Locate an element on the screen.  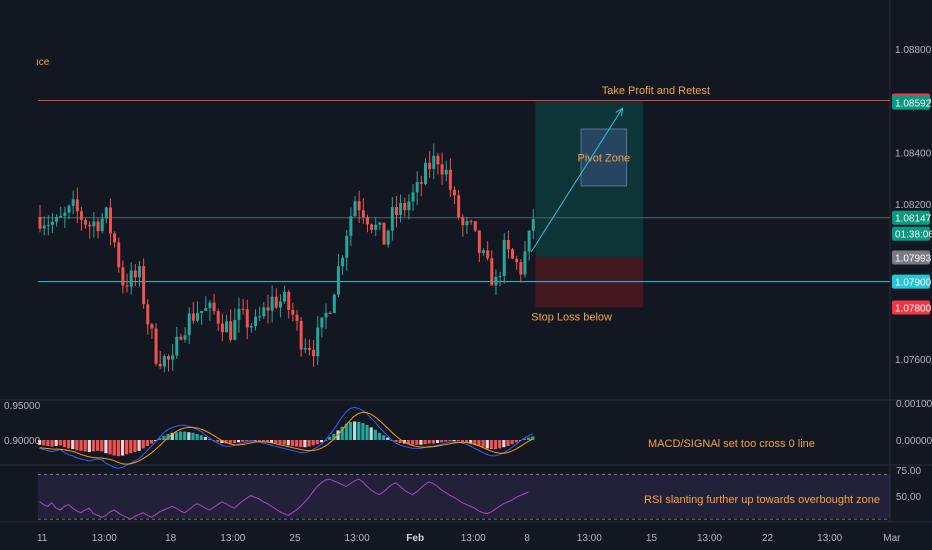
macd-label: MACD/SIGNAl set too cross 0 line is located at coordinates (731, 444).